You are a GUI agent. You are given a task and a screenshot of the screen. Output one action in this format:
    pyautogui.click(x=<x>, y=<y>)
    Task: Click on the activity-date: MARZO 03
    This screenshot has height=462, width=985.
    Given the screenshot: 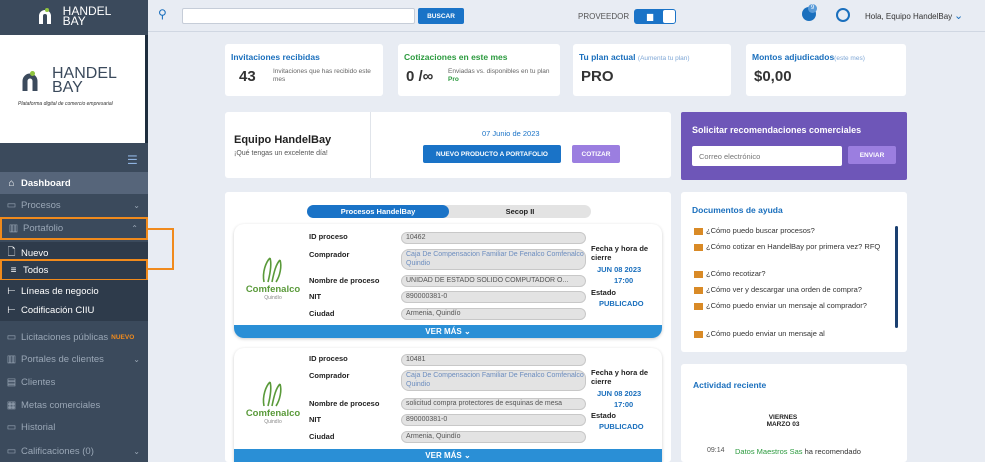 What is the action you would take?
    pyautogui.click(x=783, y=424)
    